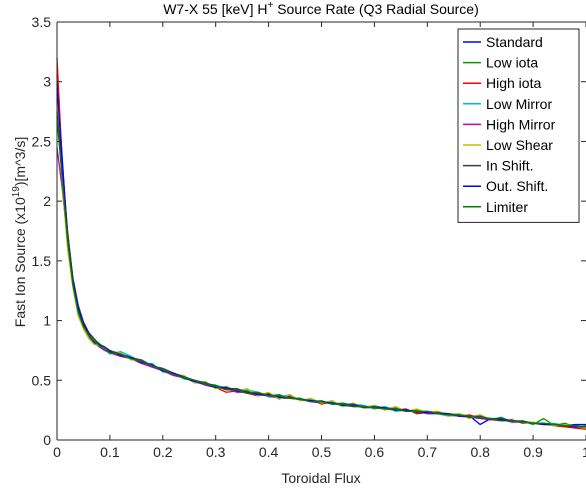  I want to click on chart-title-sup: +, so click(270, 5).